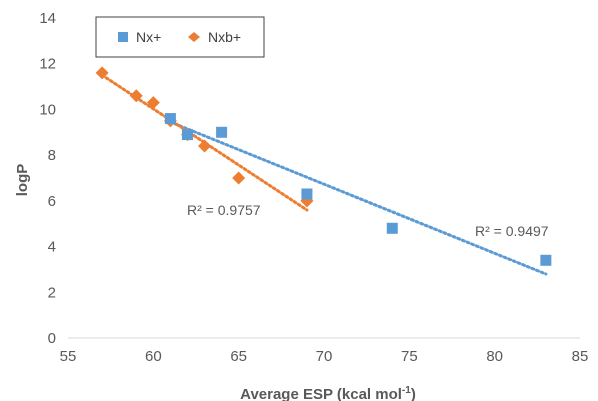 The image size is (598, 401). I want to click on y-tick-label: 0, so click(52, 338).